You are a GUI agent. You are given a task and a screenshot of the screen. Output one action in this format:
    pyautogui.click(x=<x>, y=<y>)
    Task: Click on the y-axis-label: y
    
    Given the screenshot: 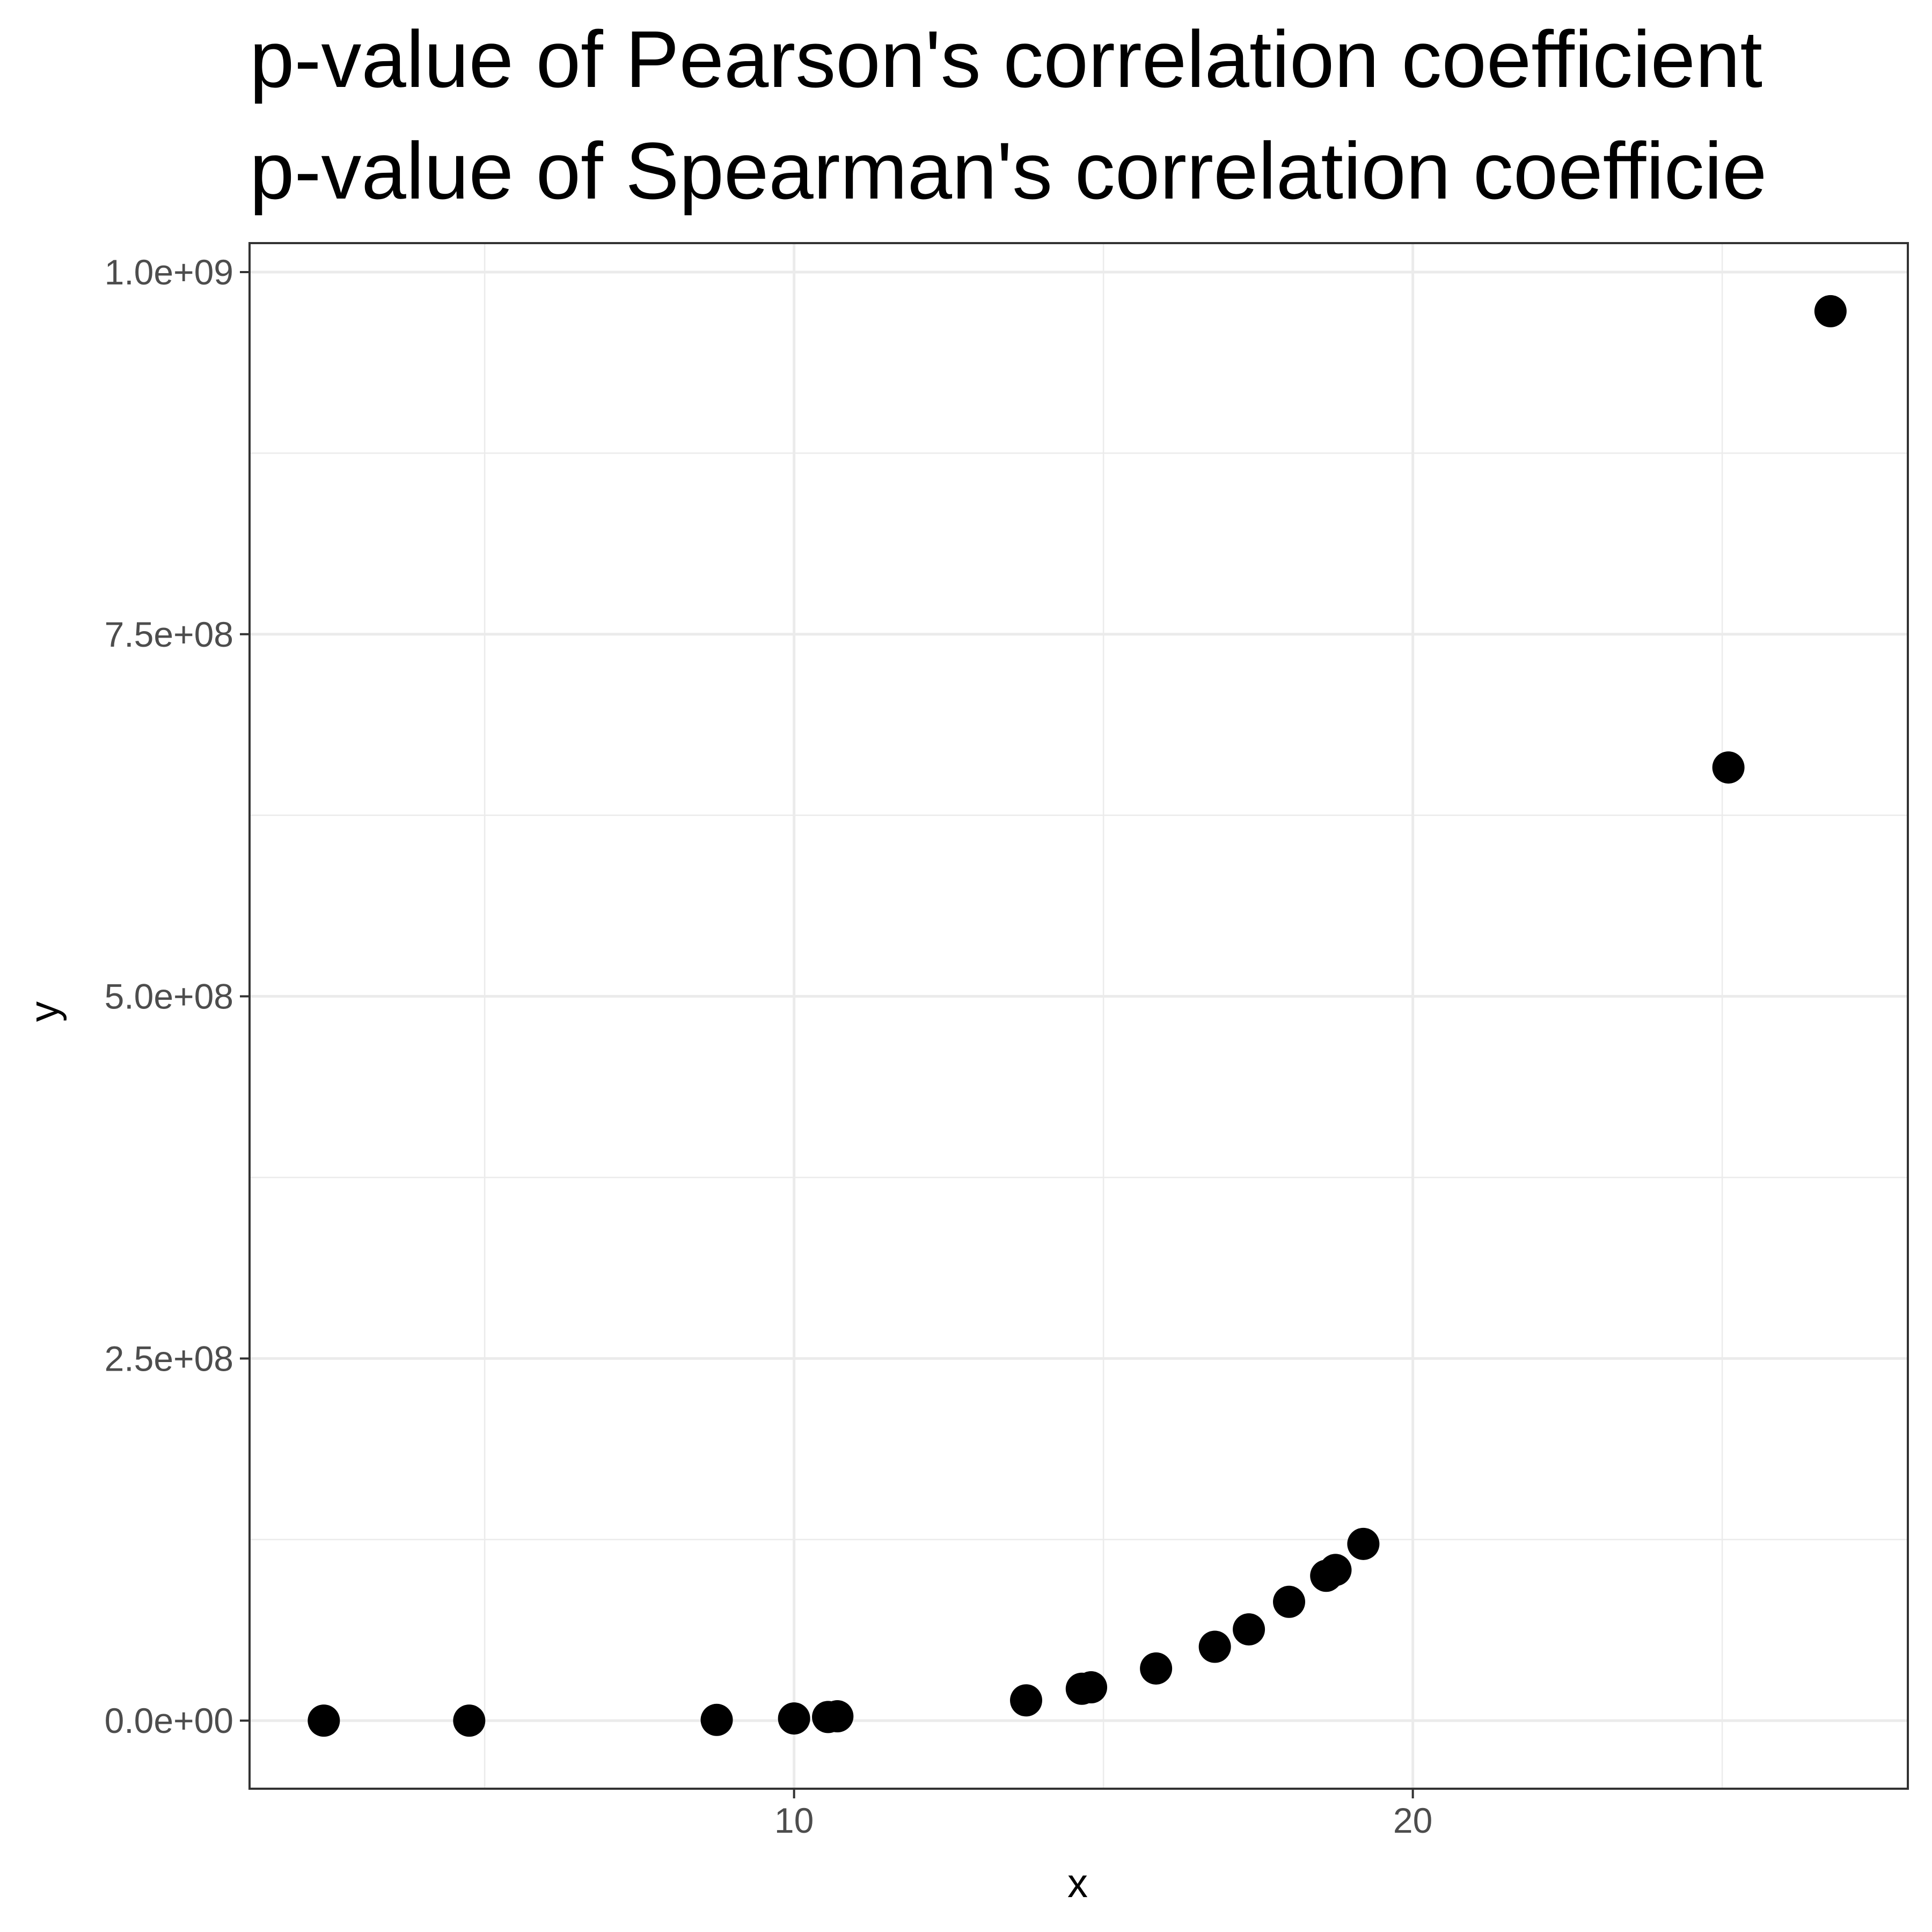 What is the action you would take?
    pyautogui.click(x=44, y=1011)
    